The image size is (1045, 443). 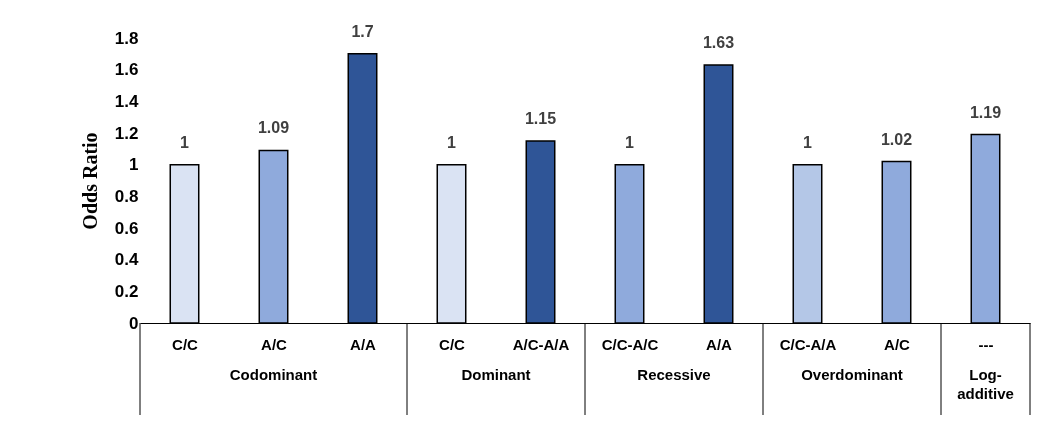 I want to click on x-tick-label: C/C-A/C, so click(x=630, y=344).